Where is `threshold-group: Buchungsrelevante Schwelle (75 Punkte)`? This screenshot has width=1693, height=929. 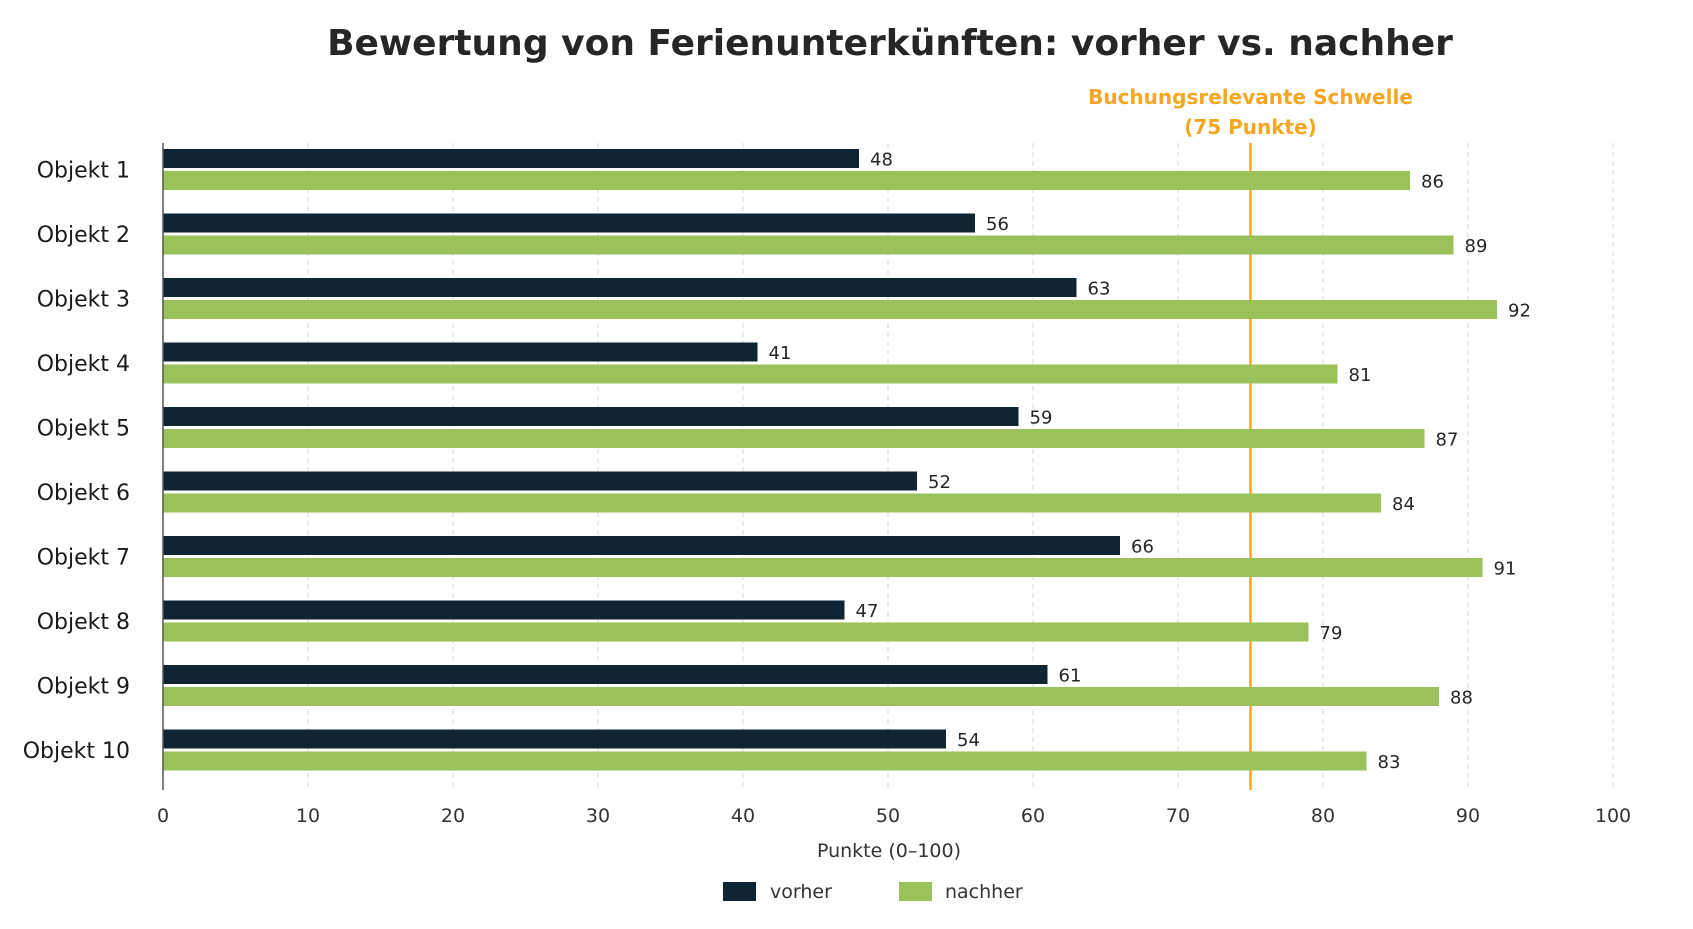 threshold-group: Buchungsrelevante Schwelle (75 Punkte) is located at coordinates (1250, 437).